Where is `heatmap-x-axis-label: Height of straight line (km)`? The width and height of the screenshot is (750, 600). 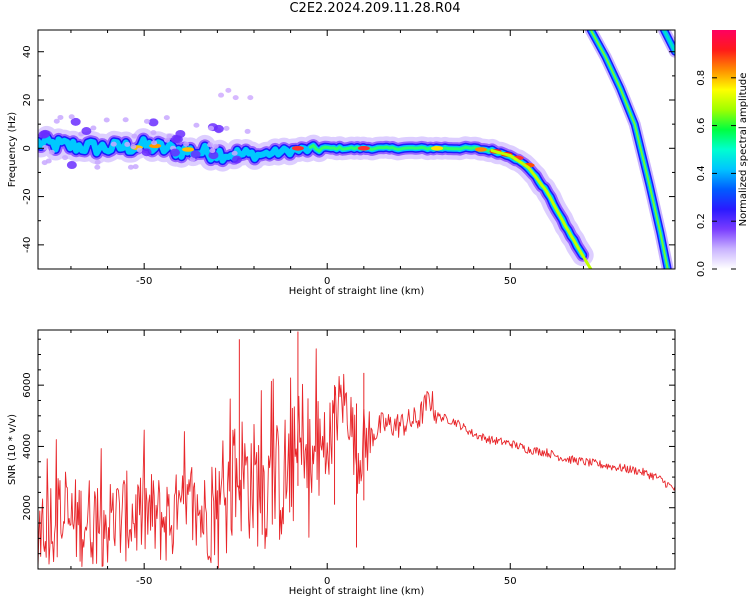
heatmap-x-axis-label: Height of straight line (km) is located at coordinates (357, 291).